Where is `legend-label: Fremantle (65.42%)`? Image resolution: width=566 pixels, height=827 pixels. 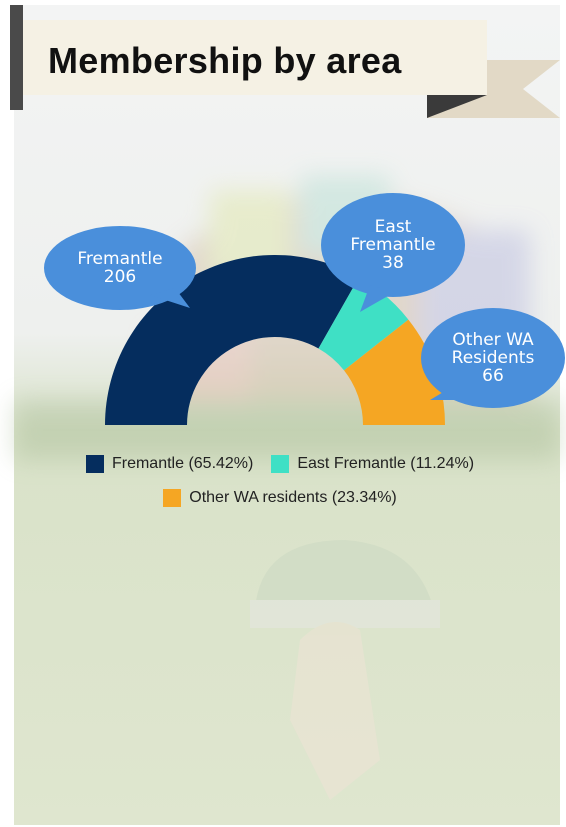
legend-label: Fremantle (65.42%) is located at coordinates (182, 463).